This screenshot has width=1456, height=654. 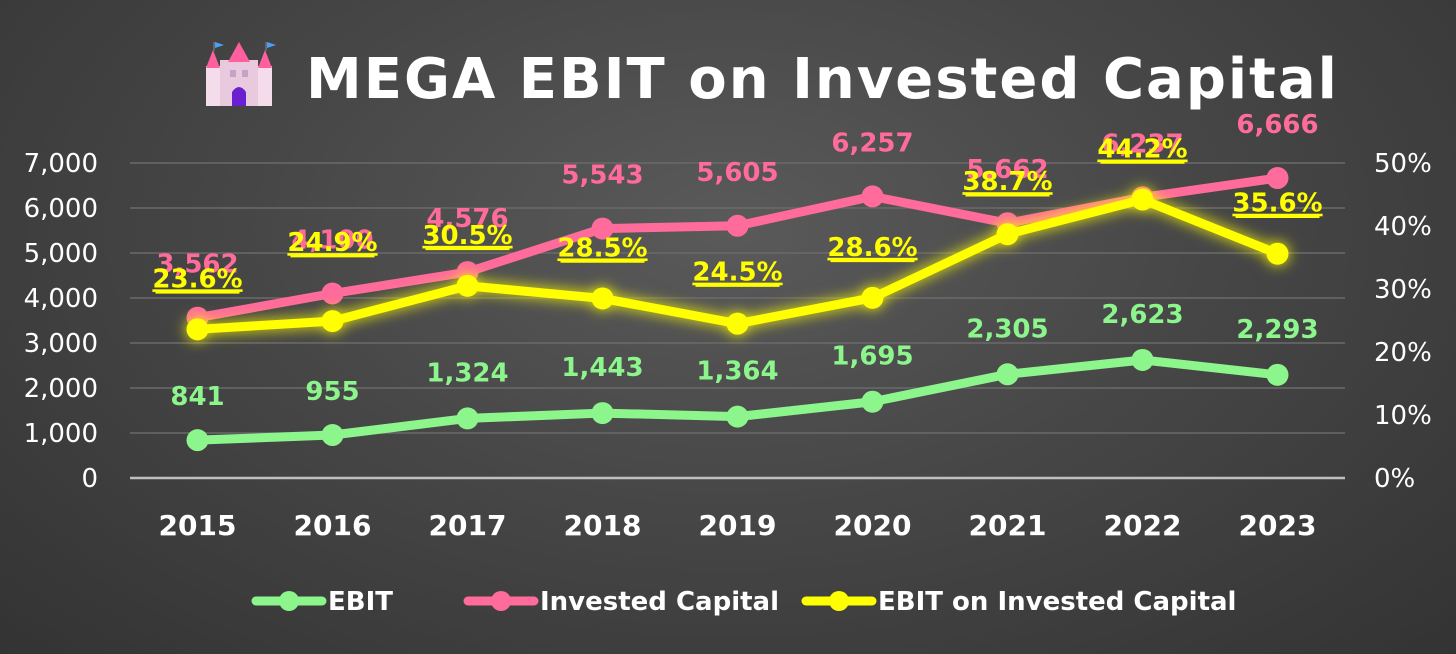 I want to click on chart-title-group: MEGA EBIT on Invested Capital, so click(x=772, y=77).